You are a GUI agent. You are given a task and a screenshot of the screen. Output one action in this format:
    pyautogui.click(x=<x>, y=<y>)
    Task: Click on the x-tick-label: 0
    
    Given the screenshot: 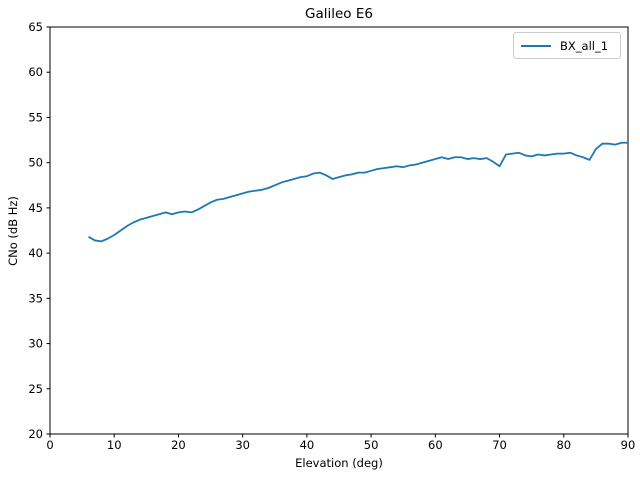 What is the action you would take?
    pyautogui.click(x=49, y=445)
    